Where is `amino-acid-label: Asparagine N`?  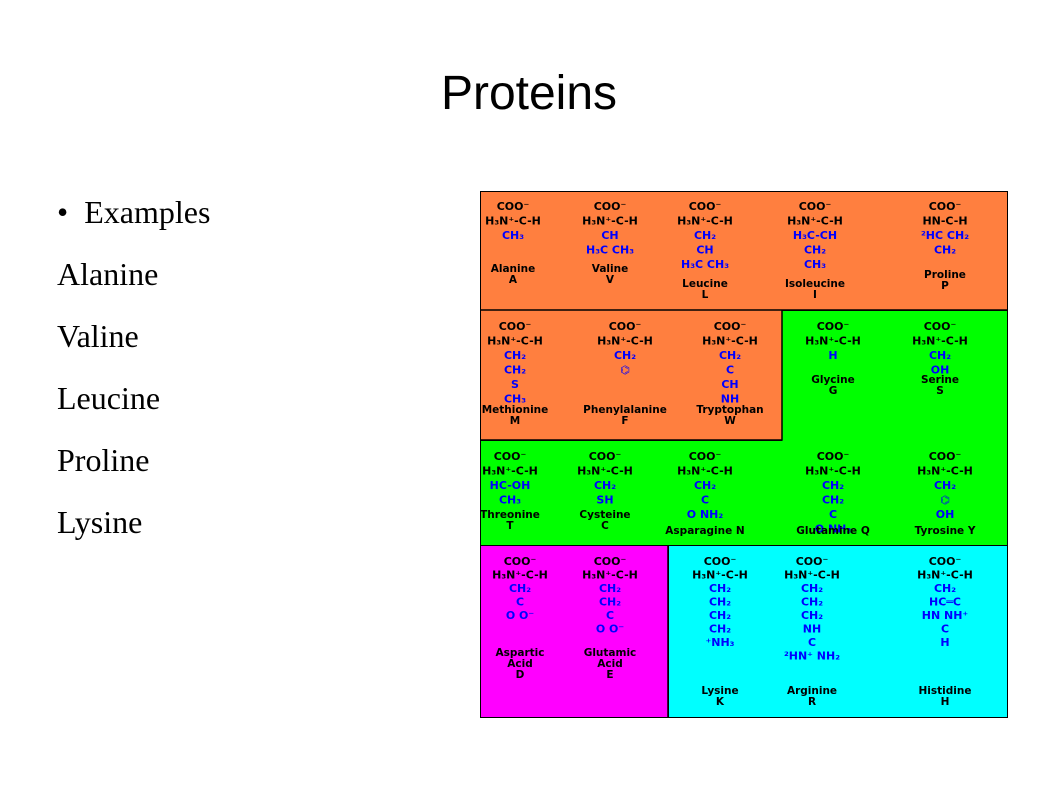
amino-acid-label: Asparagine N is located at coordinates (704, 531).